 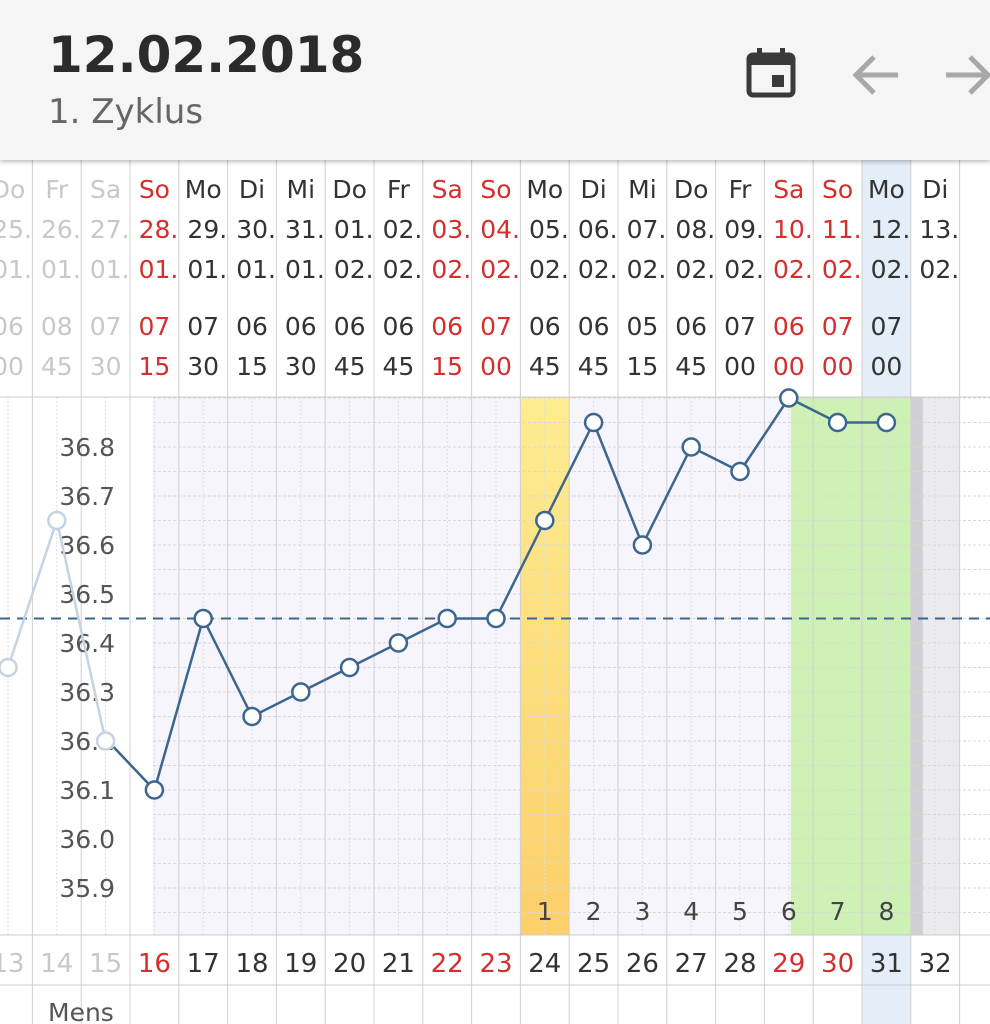 What do you see at coordinates (159, 229) in the screenshot?
I see `day-label: 28.` at bounding box center [159, 229].